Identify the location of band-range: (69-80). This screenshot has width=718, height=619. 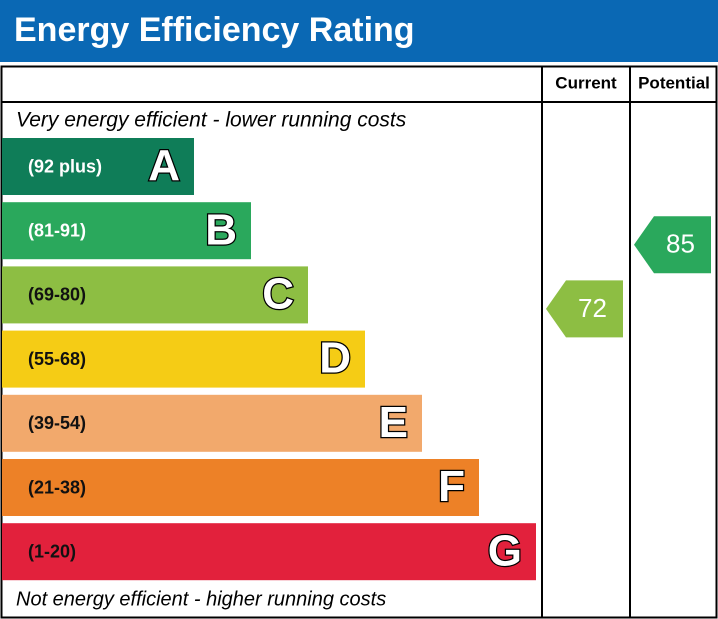
(57, 295).